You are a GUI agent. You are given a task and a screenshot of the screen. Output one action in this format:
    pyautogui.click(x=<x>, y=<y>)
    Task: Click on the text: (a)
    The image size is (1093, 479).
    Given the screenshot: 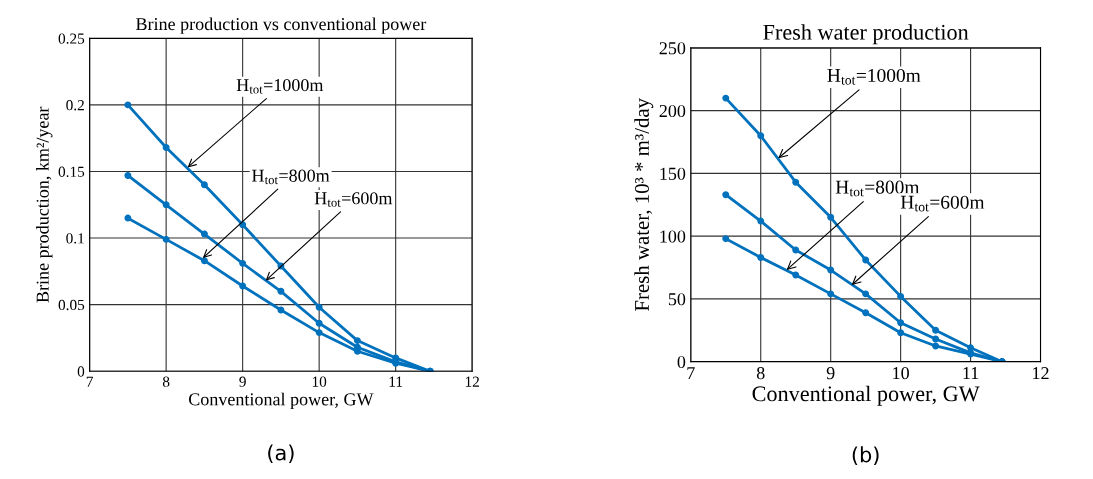 What is the action you would take?
    pyautogui.click(x=281, y=454)
    